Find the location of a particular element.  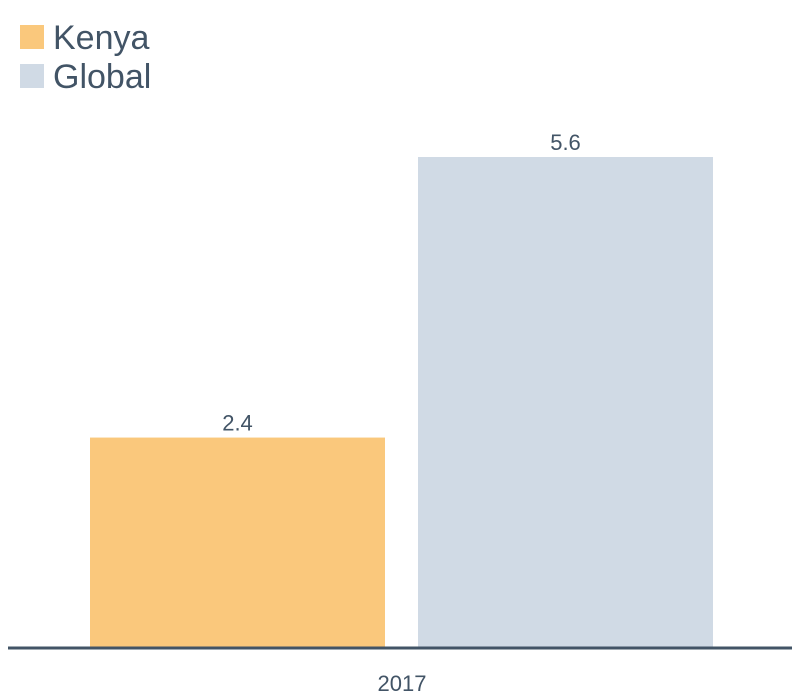

legend-label-global: Global is located at coordinates (102, 77).